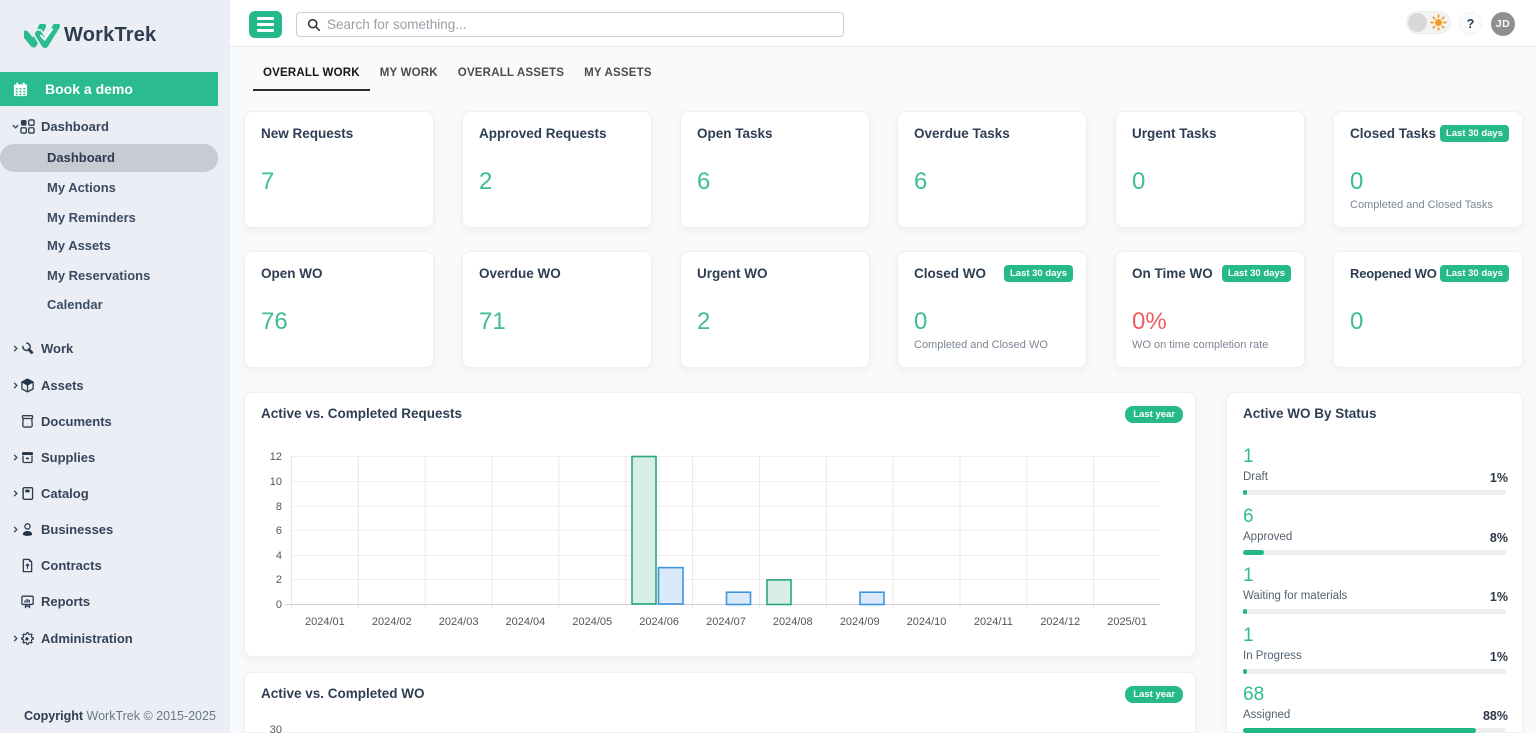  Describe the element at coordinates (1127, 622) in the screenshot. I see `svg-text: 2025/01` at that location.